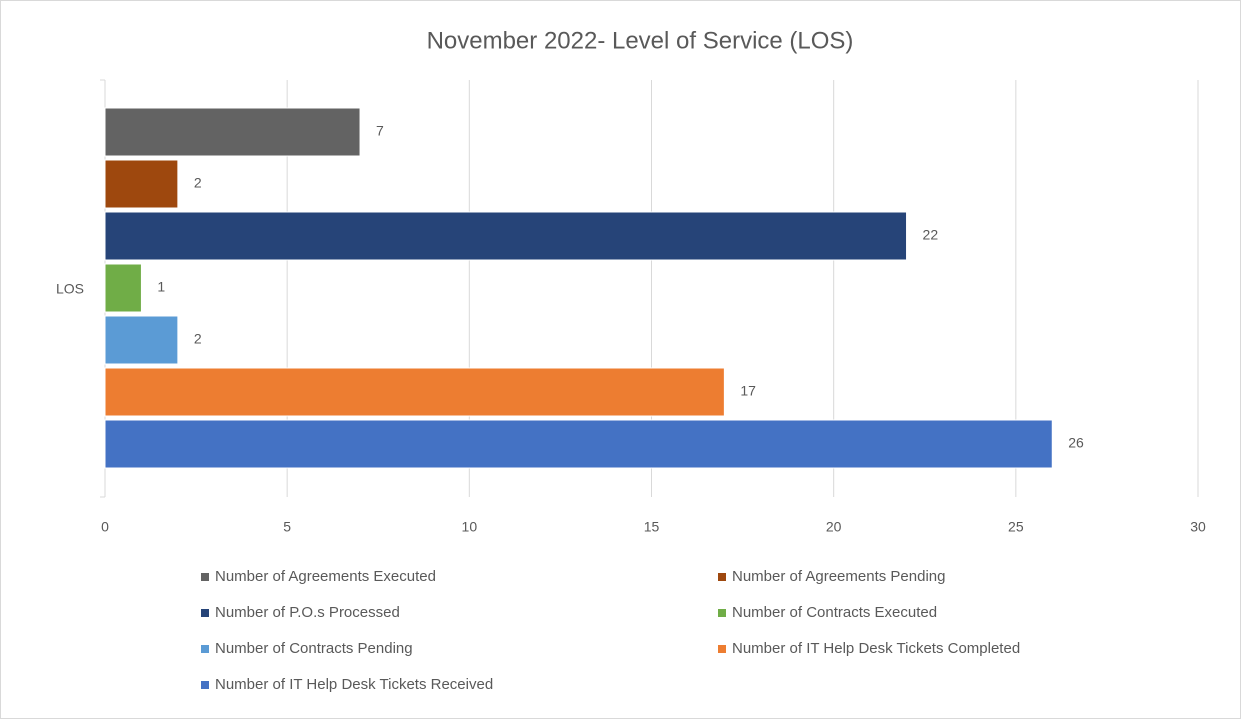  I want to click on data-label: 17, so click(748, 391).